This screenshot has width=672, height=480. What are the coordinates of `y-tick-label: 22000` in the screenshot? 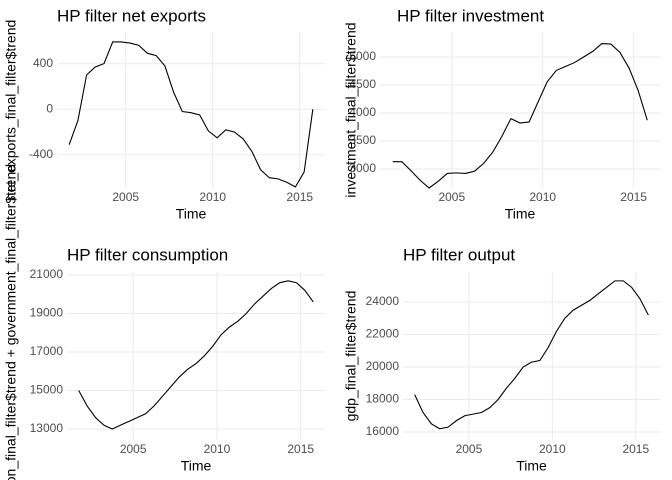 It's located at (383, 334).